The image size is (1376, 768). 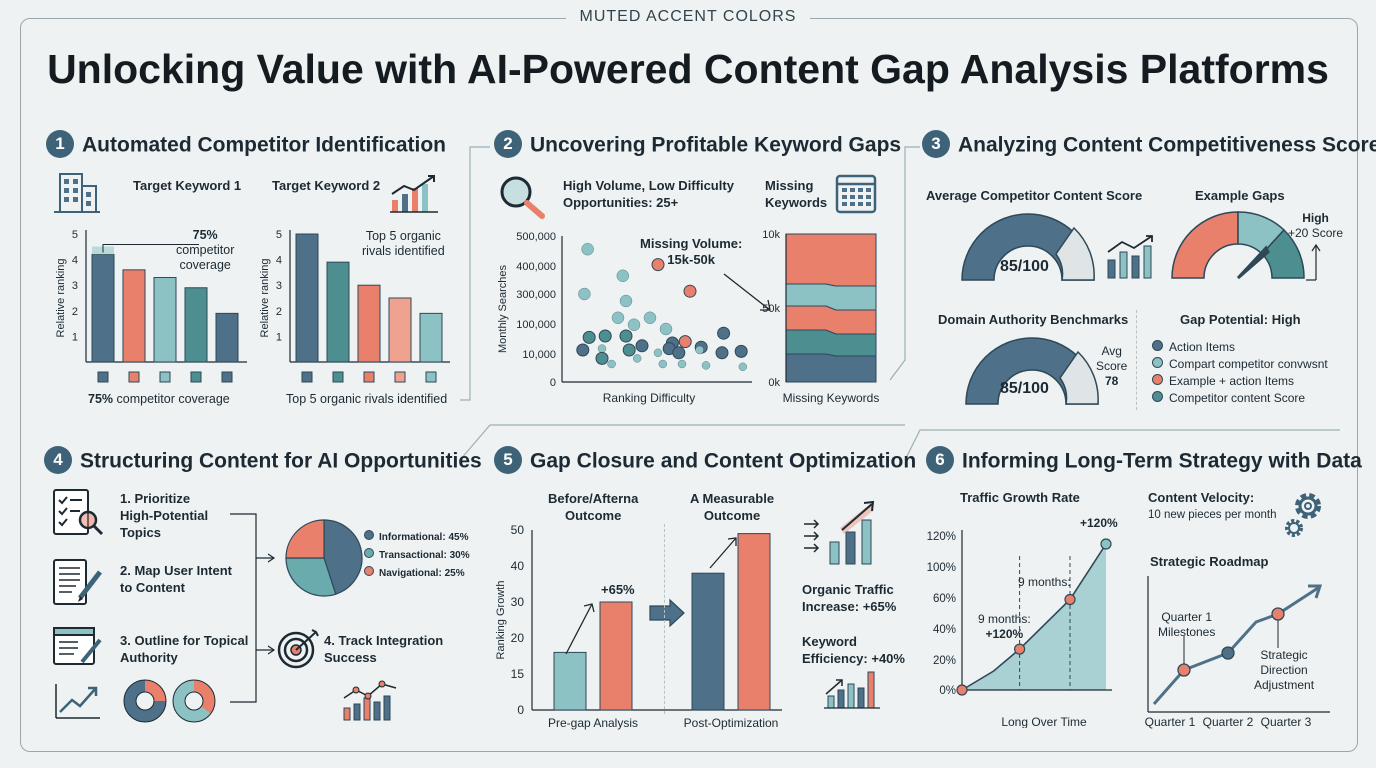 I want to click on legend-item: Informational: 45%, so click(x=417, y=539).